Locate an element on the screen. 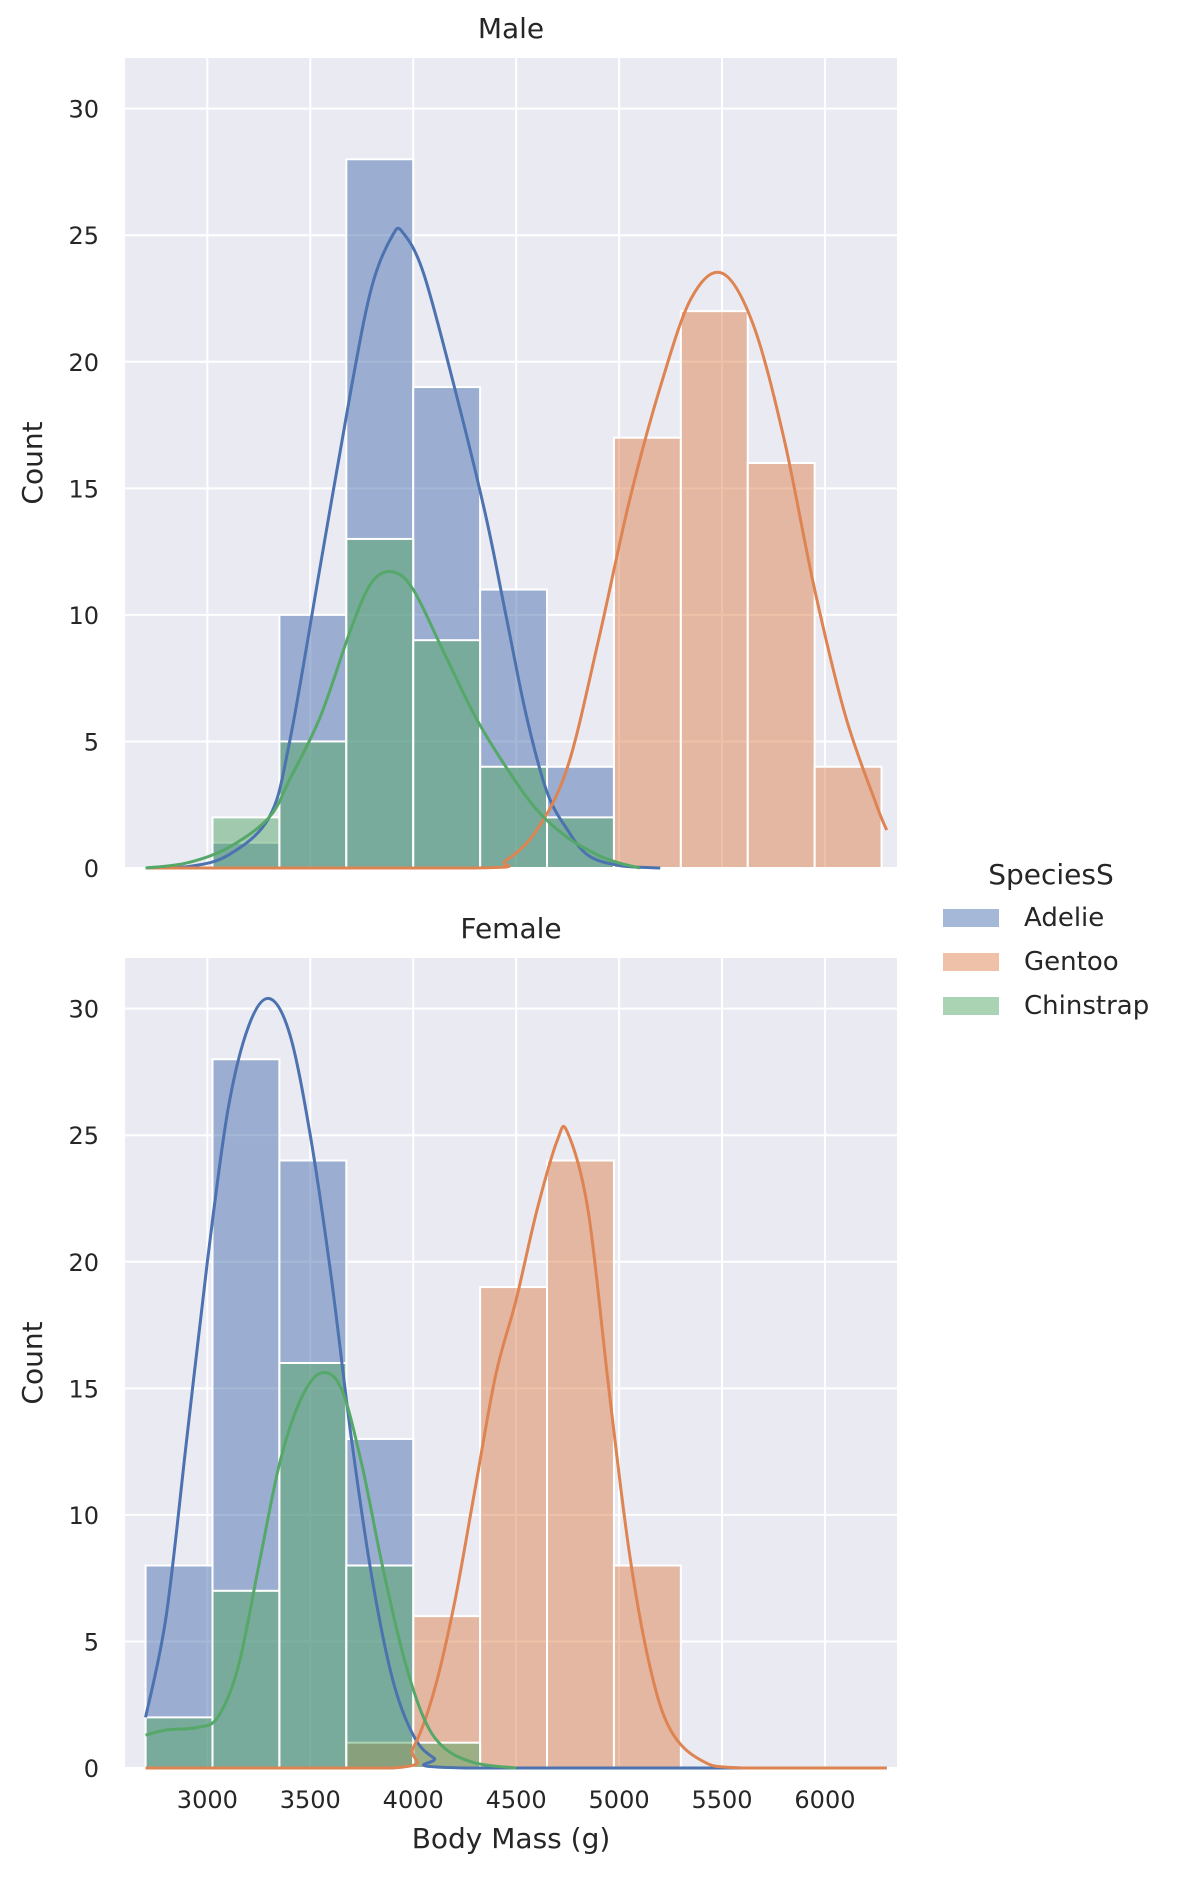 This screenshot has width=1197, height=1891. kde-line-adelie is located at coordinates (403, 548).